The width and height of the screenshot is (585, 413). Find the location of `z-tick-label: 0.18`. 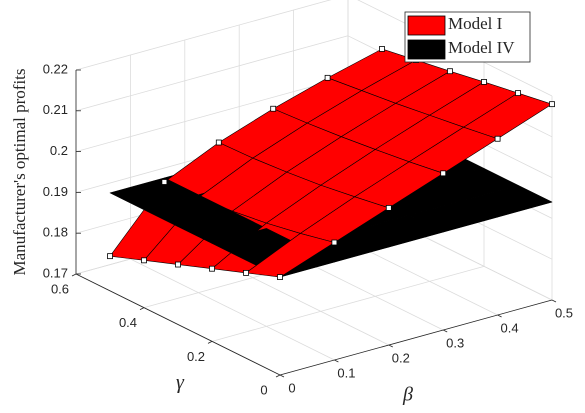

z-tick-label: 0.18 is located at coordinates (55, 232).